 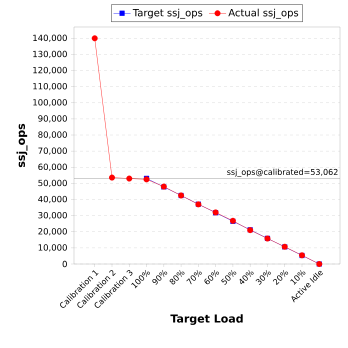 I want to click on y-tick-label: 90,000, so click(x=52, y=119).